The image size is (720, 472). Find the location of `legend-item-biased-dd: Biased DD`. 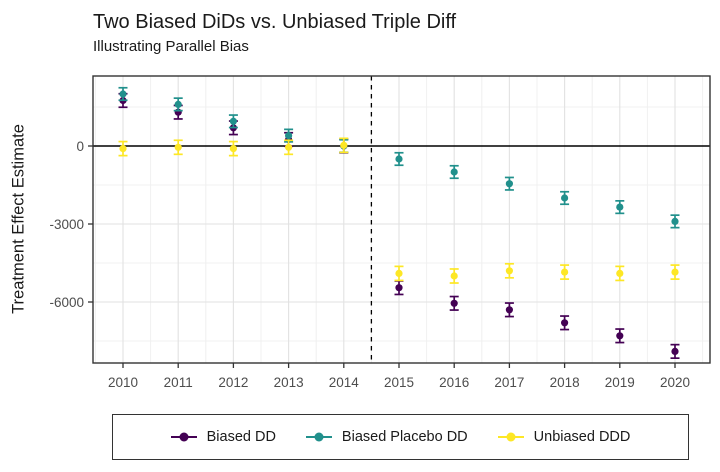

legend-item-biased-dd: Biased DD is located at coordinates (223, 437).